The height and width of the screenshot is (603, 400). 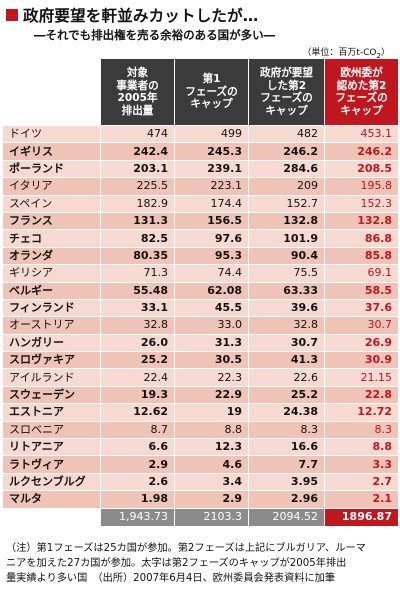 I want to click on country-cell: マルタ, so click(x=51, y=499).